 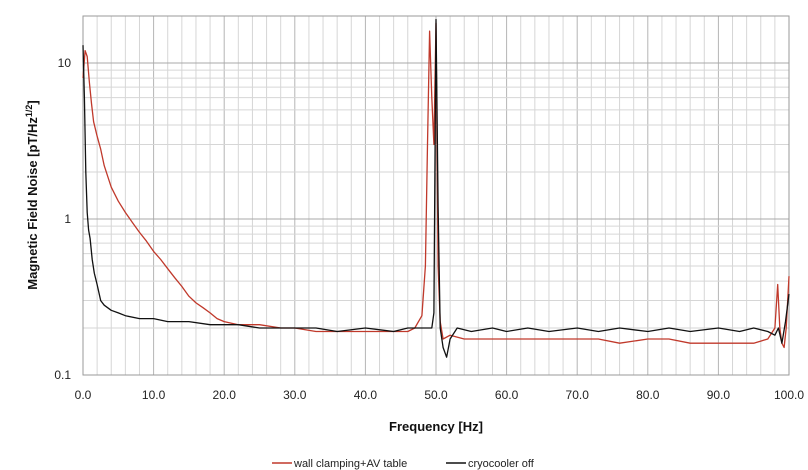 What do you see at coordinates (154, 395) in the screenshot?
I see `x-tick-label: 10.0` at bounding box center [154, 395].